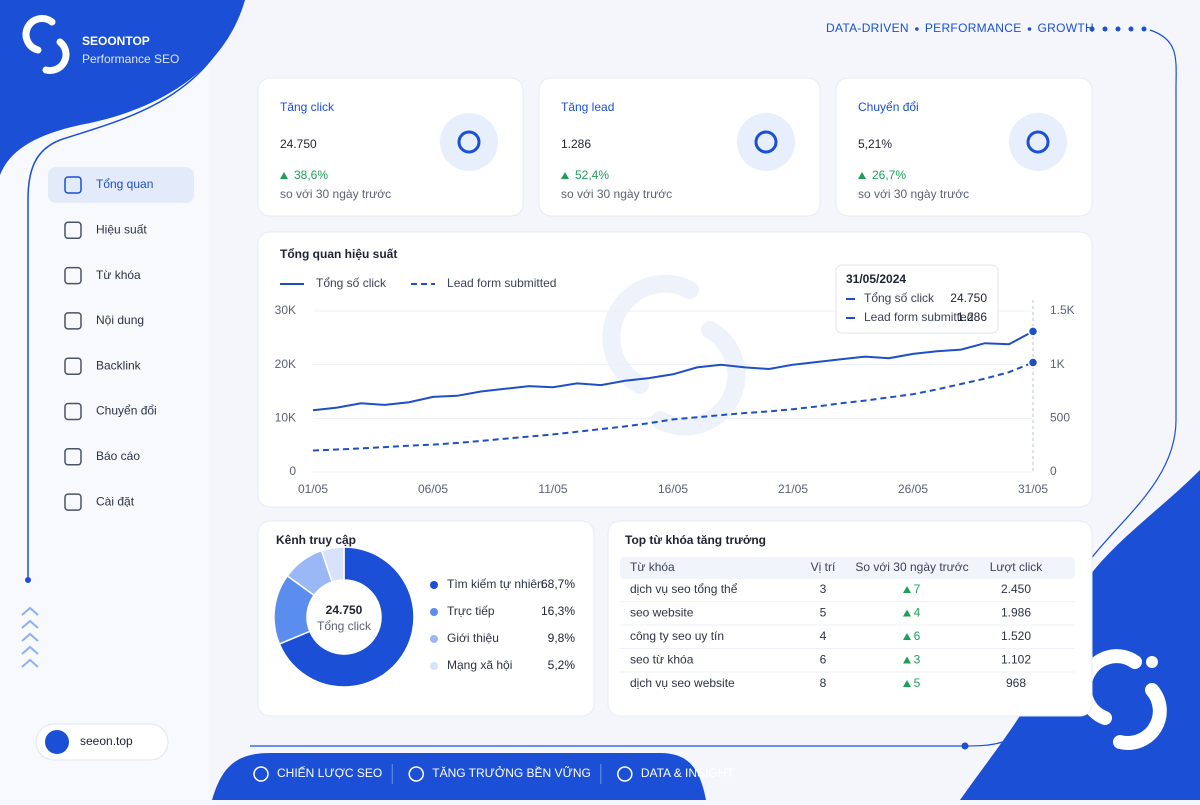 The height and width of the screenshot is (805, 1200). What do you see at coordinates (479, 665) in the screenshot?
I see `legend-label: Mạng xã hội` at bounding box center [479, 665].